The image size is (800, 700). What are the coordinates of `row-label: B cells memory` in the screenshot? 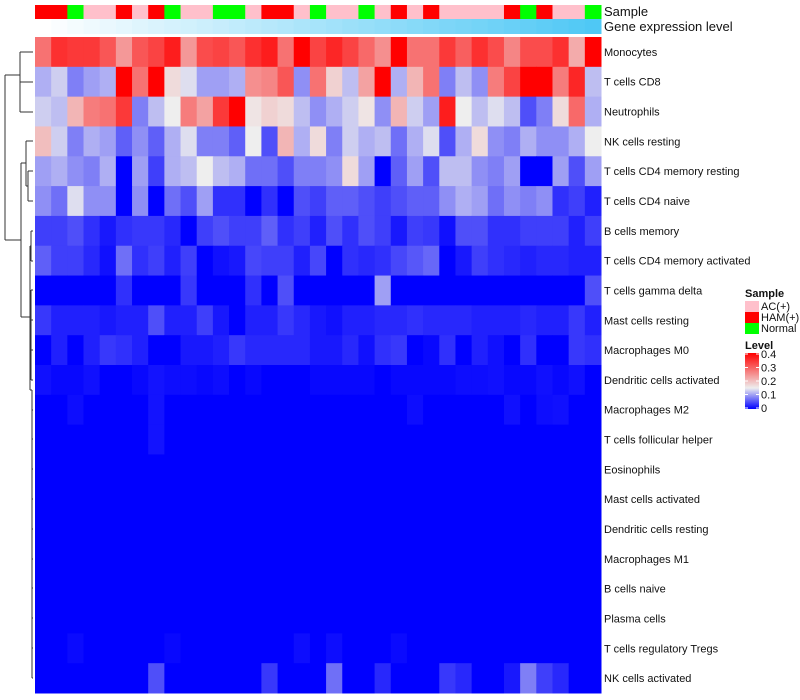 It's located at (642, 232).